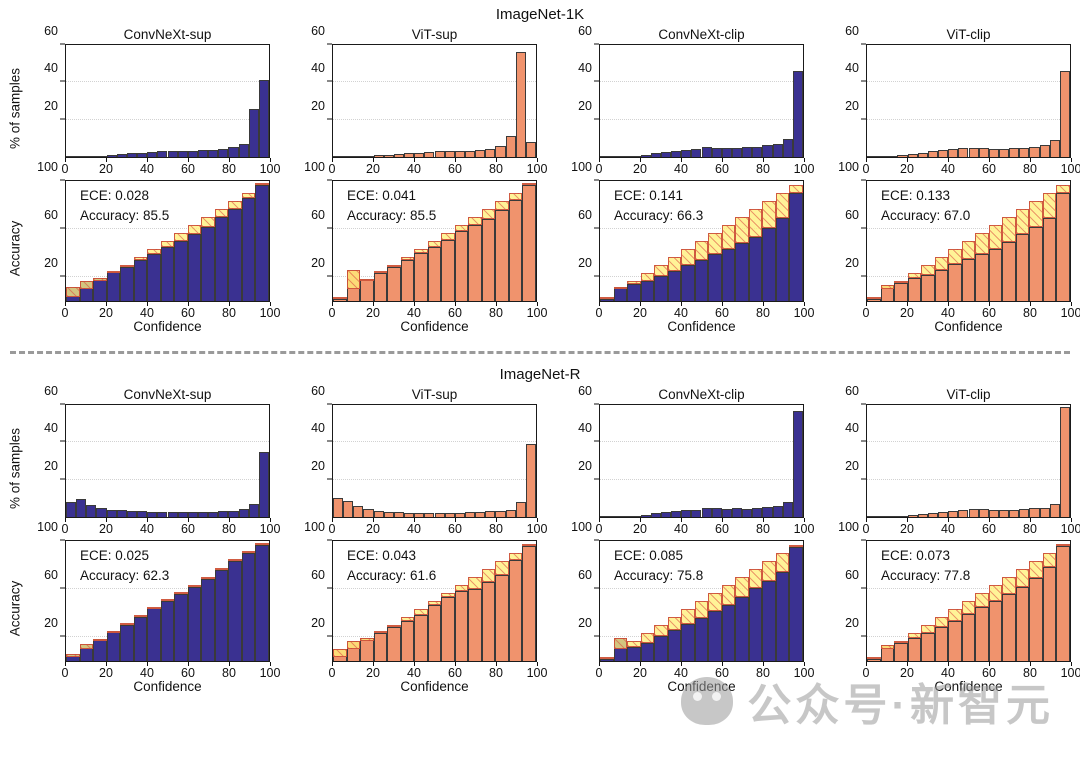 The height and width of the screenshot is (759, 1080). Describe the element at coordinates (968, 686) in the screenshot. I see `x-axis-label: Confidence` at that location.